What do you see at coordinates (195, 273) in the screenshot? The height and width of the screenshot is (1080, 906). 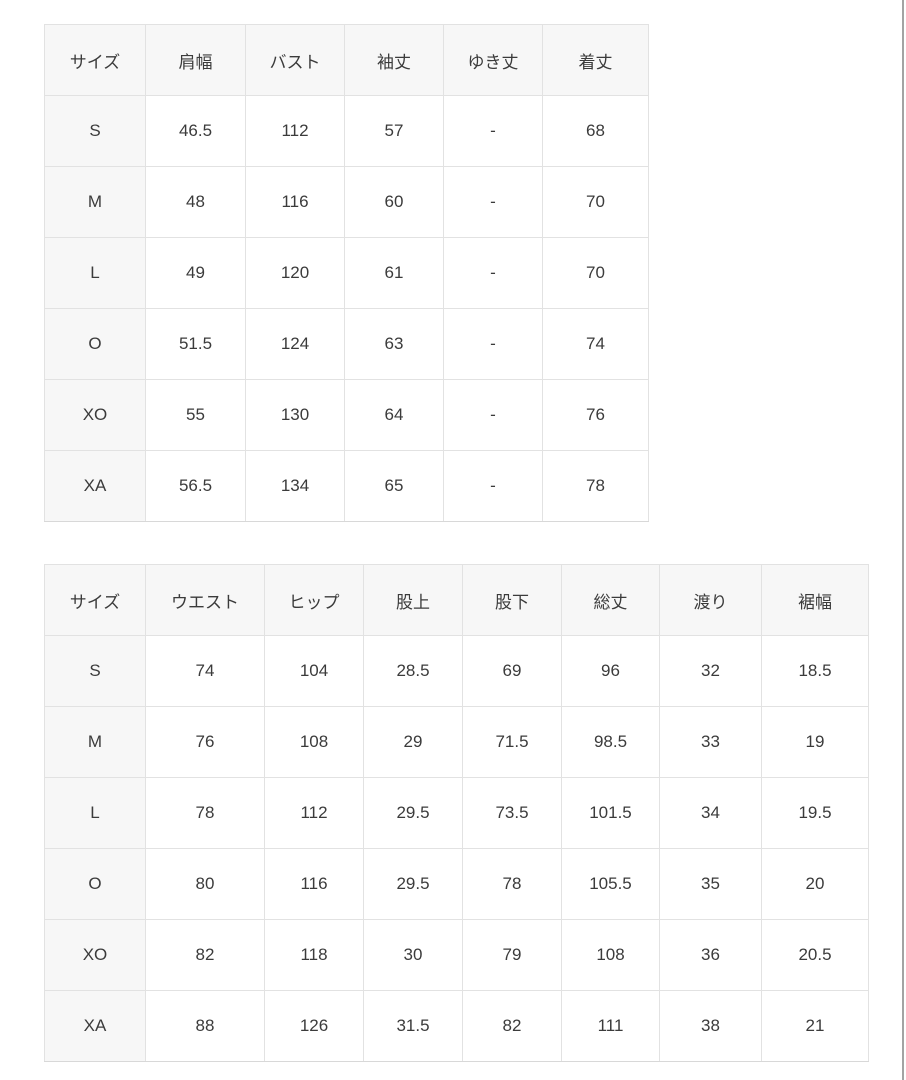 I see `value-cell: 49` at bounding box center [195, 273].